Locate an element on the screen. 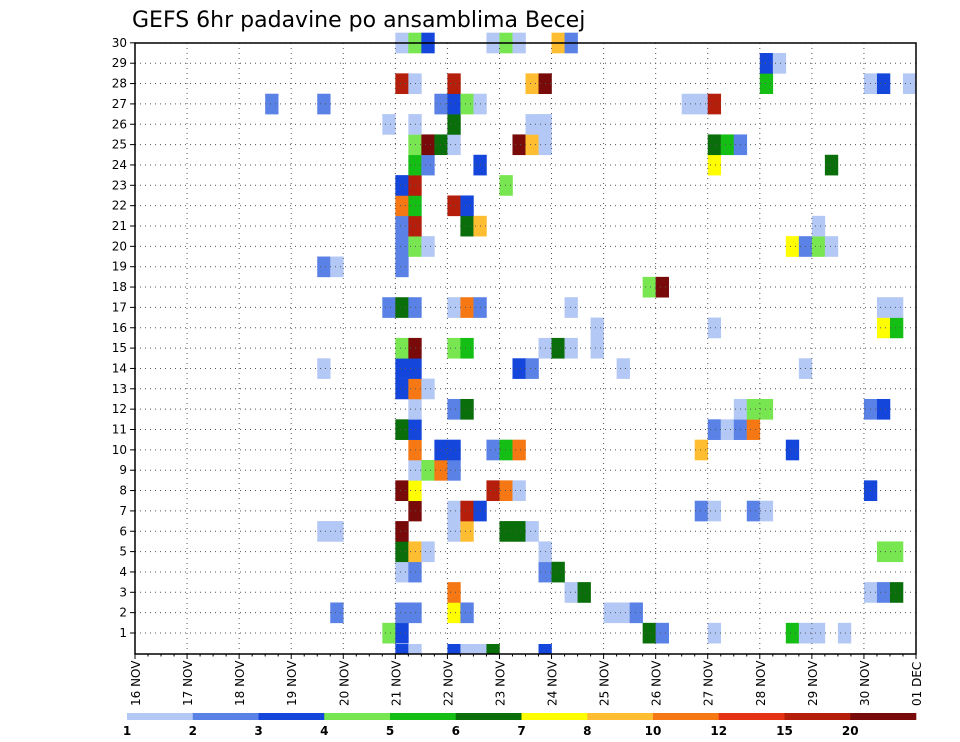 This screenshot has width=960, height=742. y-tick-label: 26 is located at coordinates (119, 124).